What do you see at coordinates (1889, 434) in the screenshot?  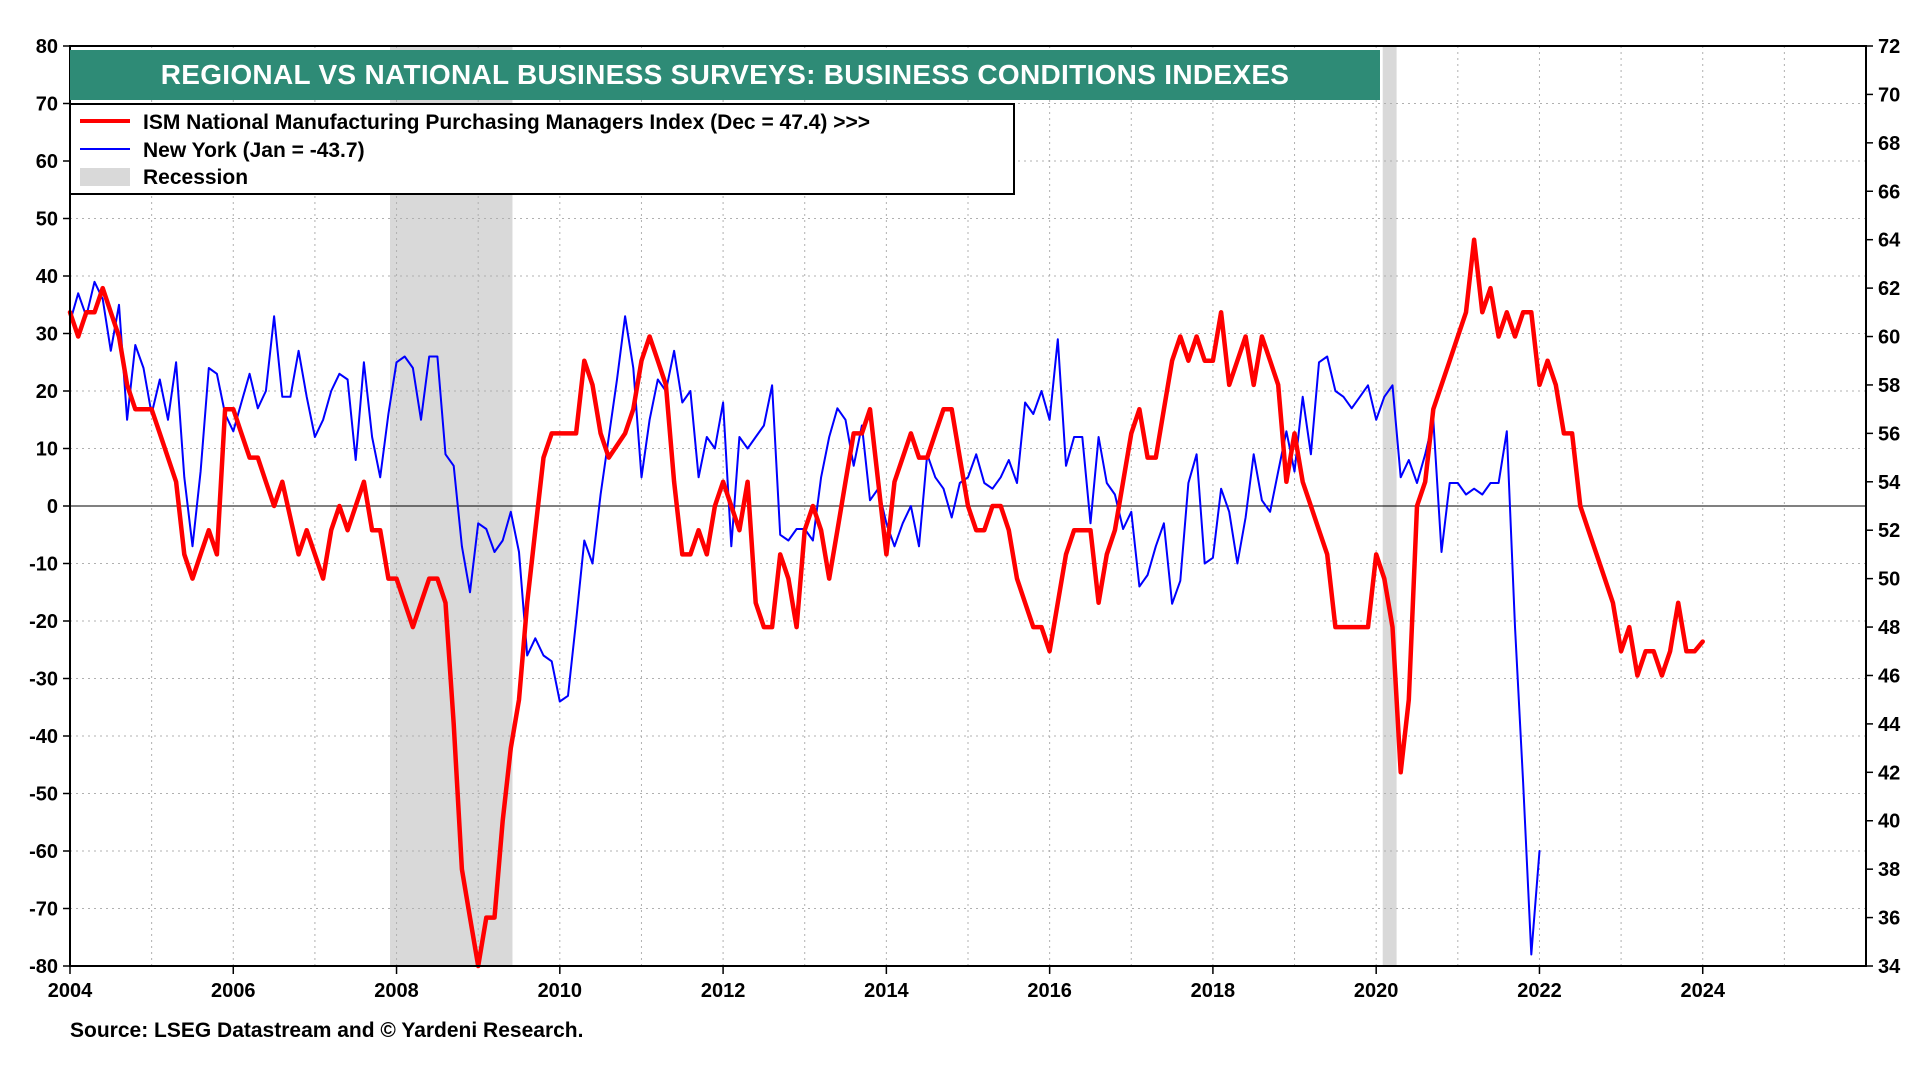 I see `right-tick-label: 56` at bounding box center [1889, 434].